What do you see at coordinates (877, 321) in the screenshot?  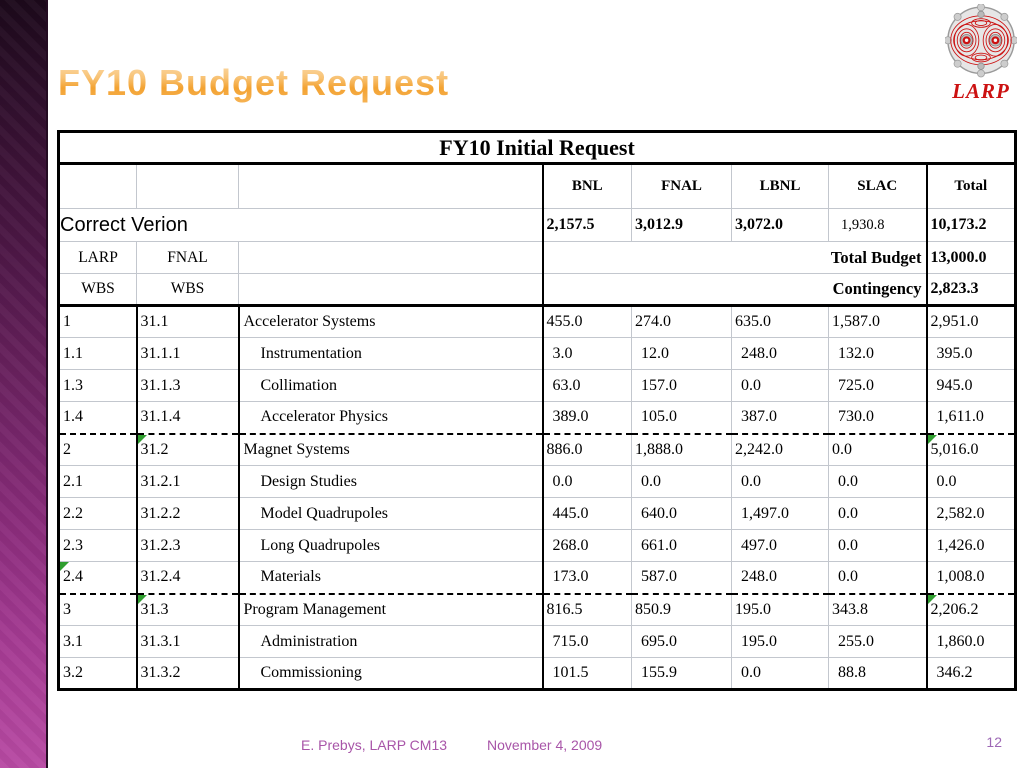 I see `slac-value-cell: 1,587.0` at bounding box center [877, 321].